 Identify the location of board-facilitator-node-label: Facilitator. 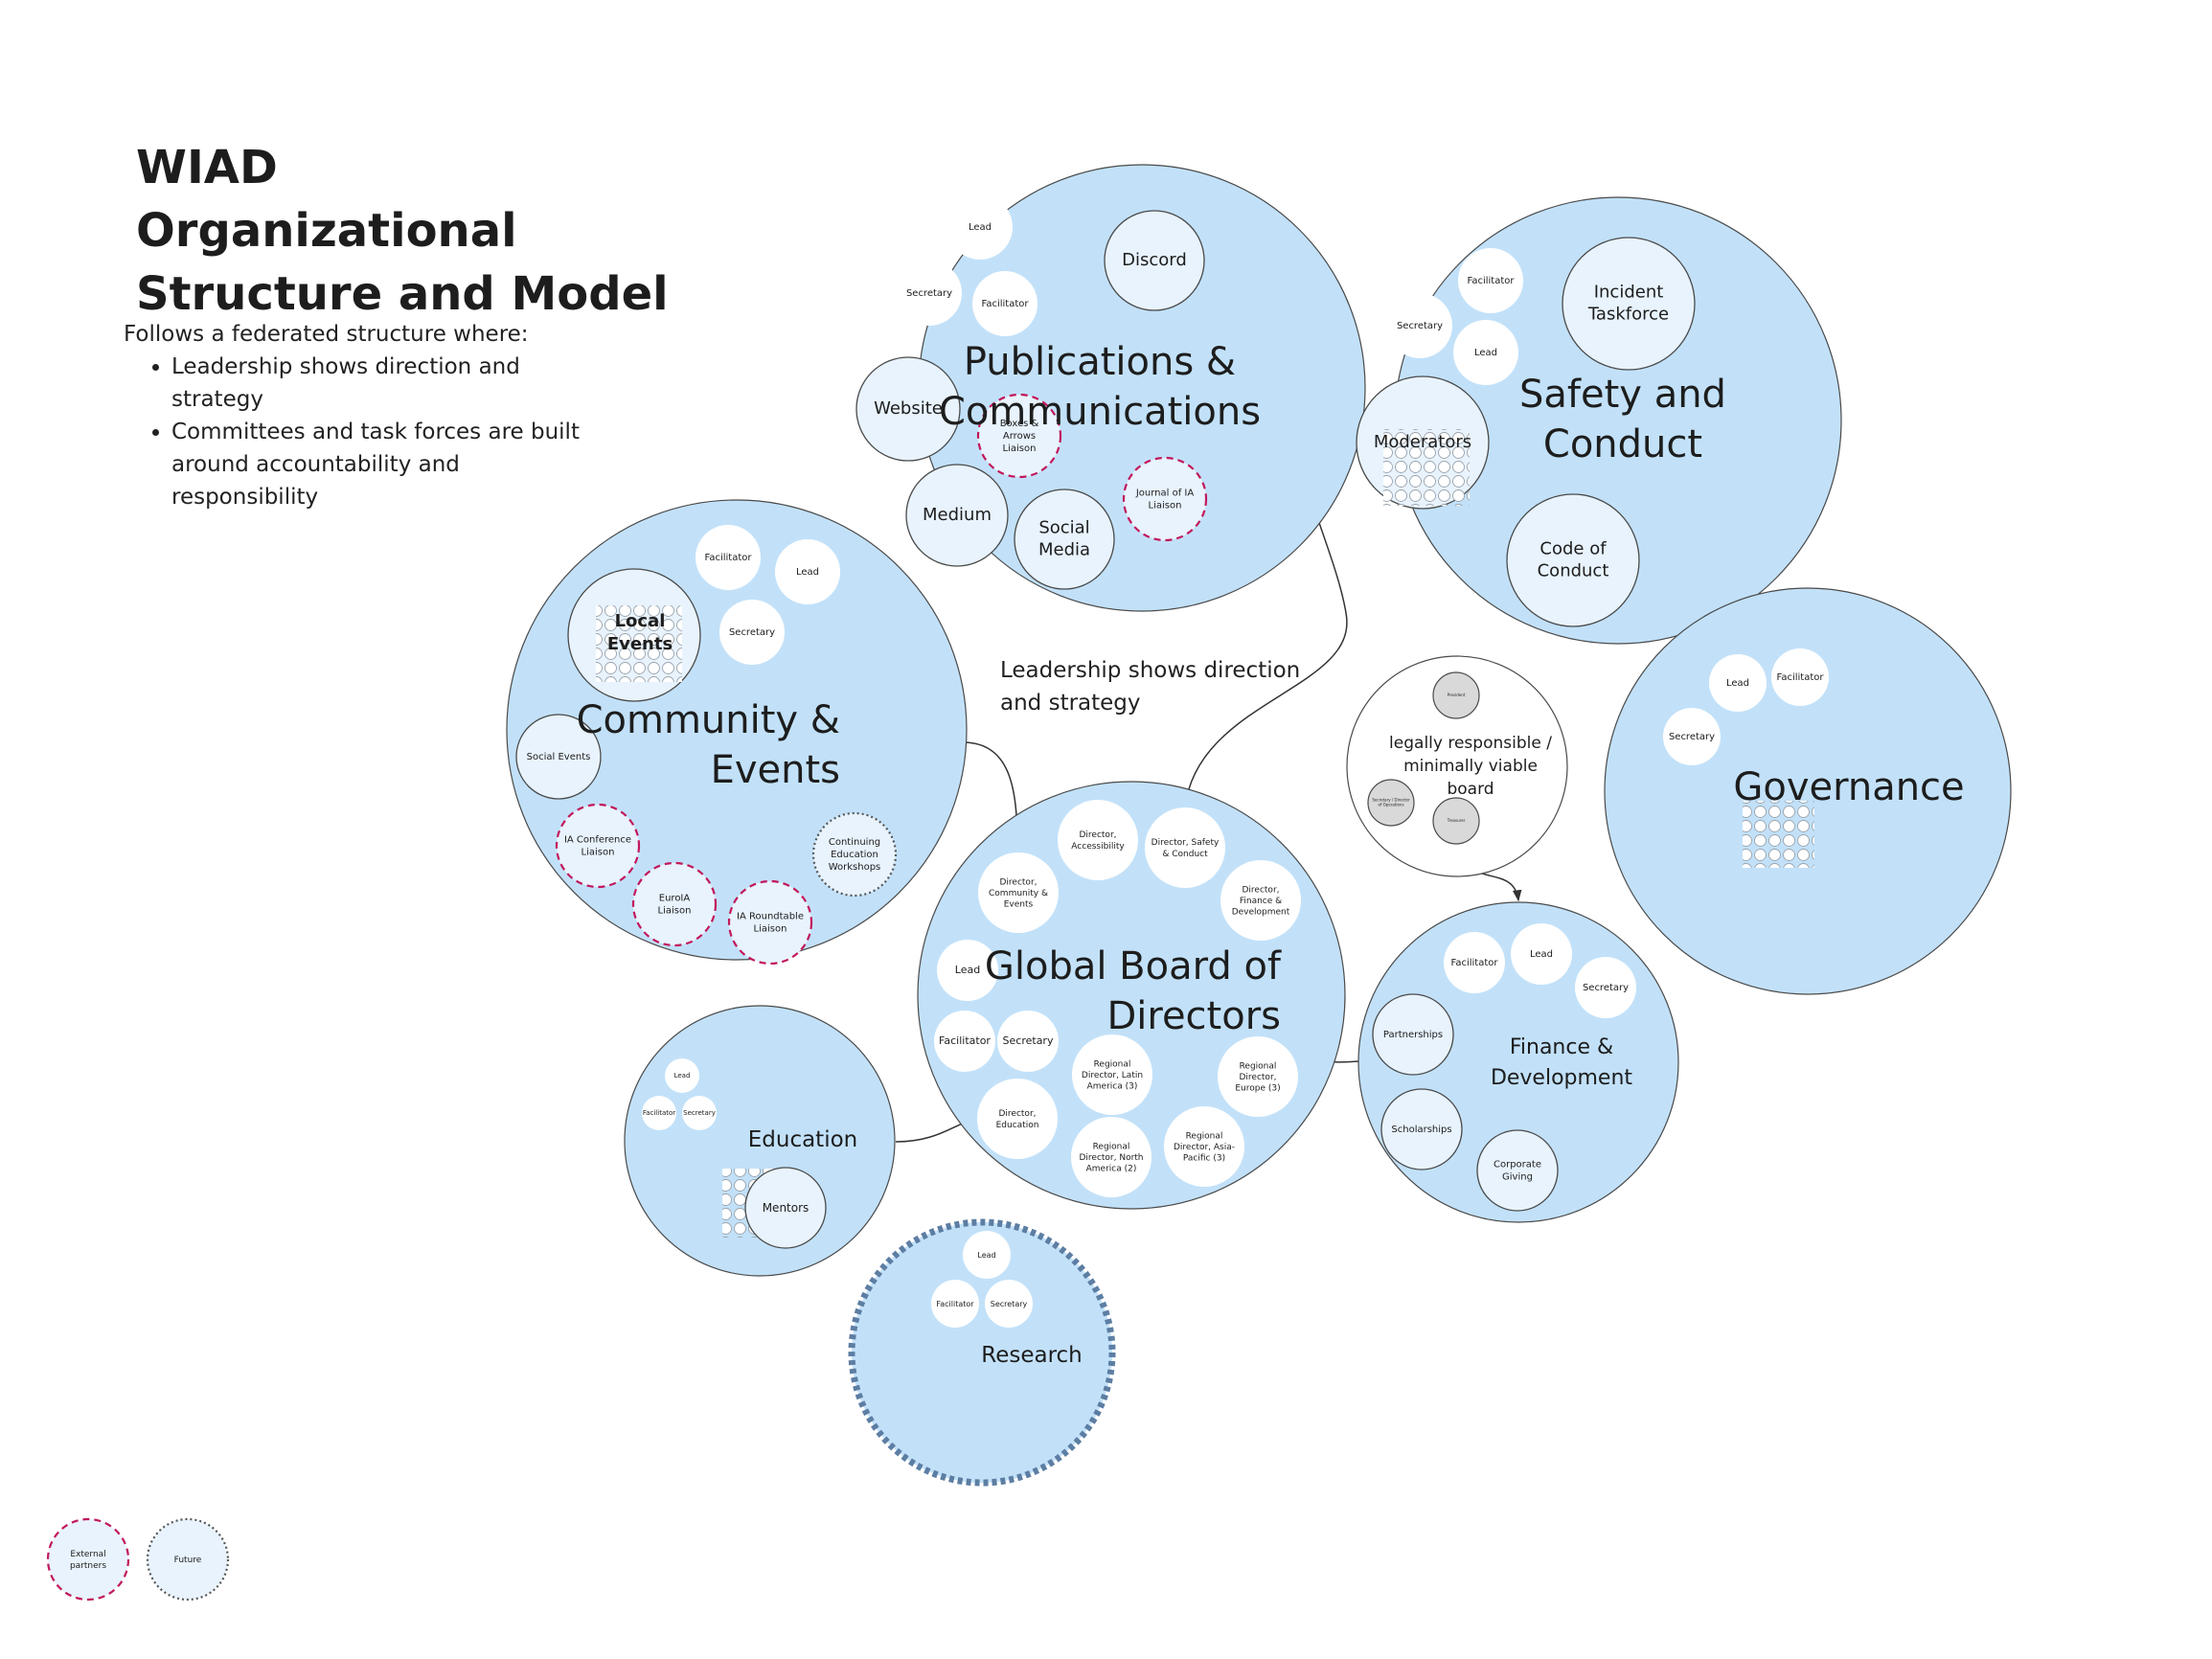
(965, 1040).